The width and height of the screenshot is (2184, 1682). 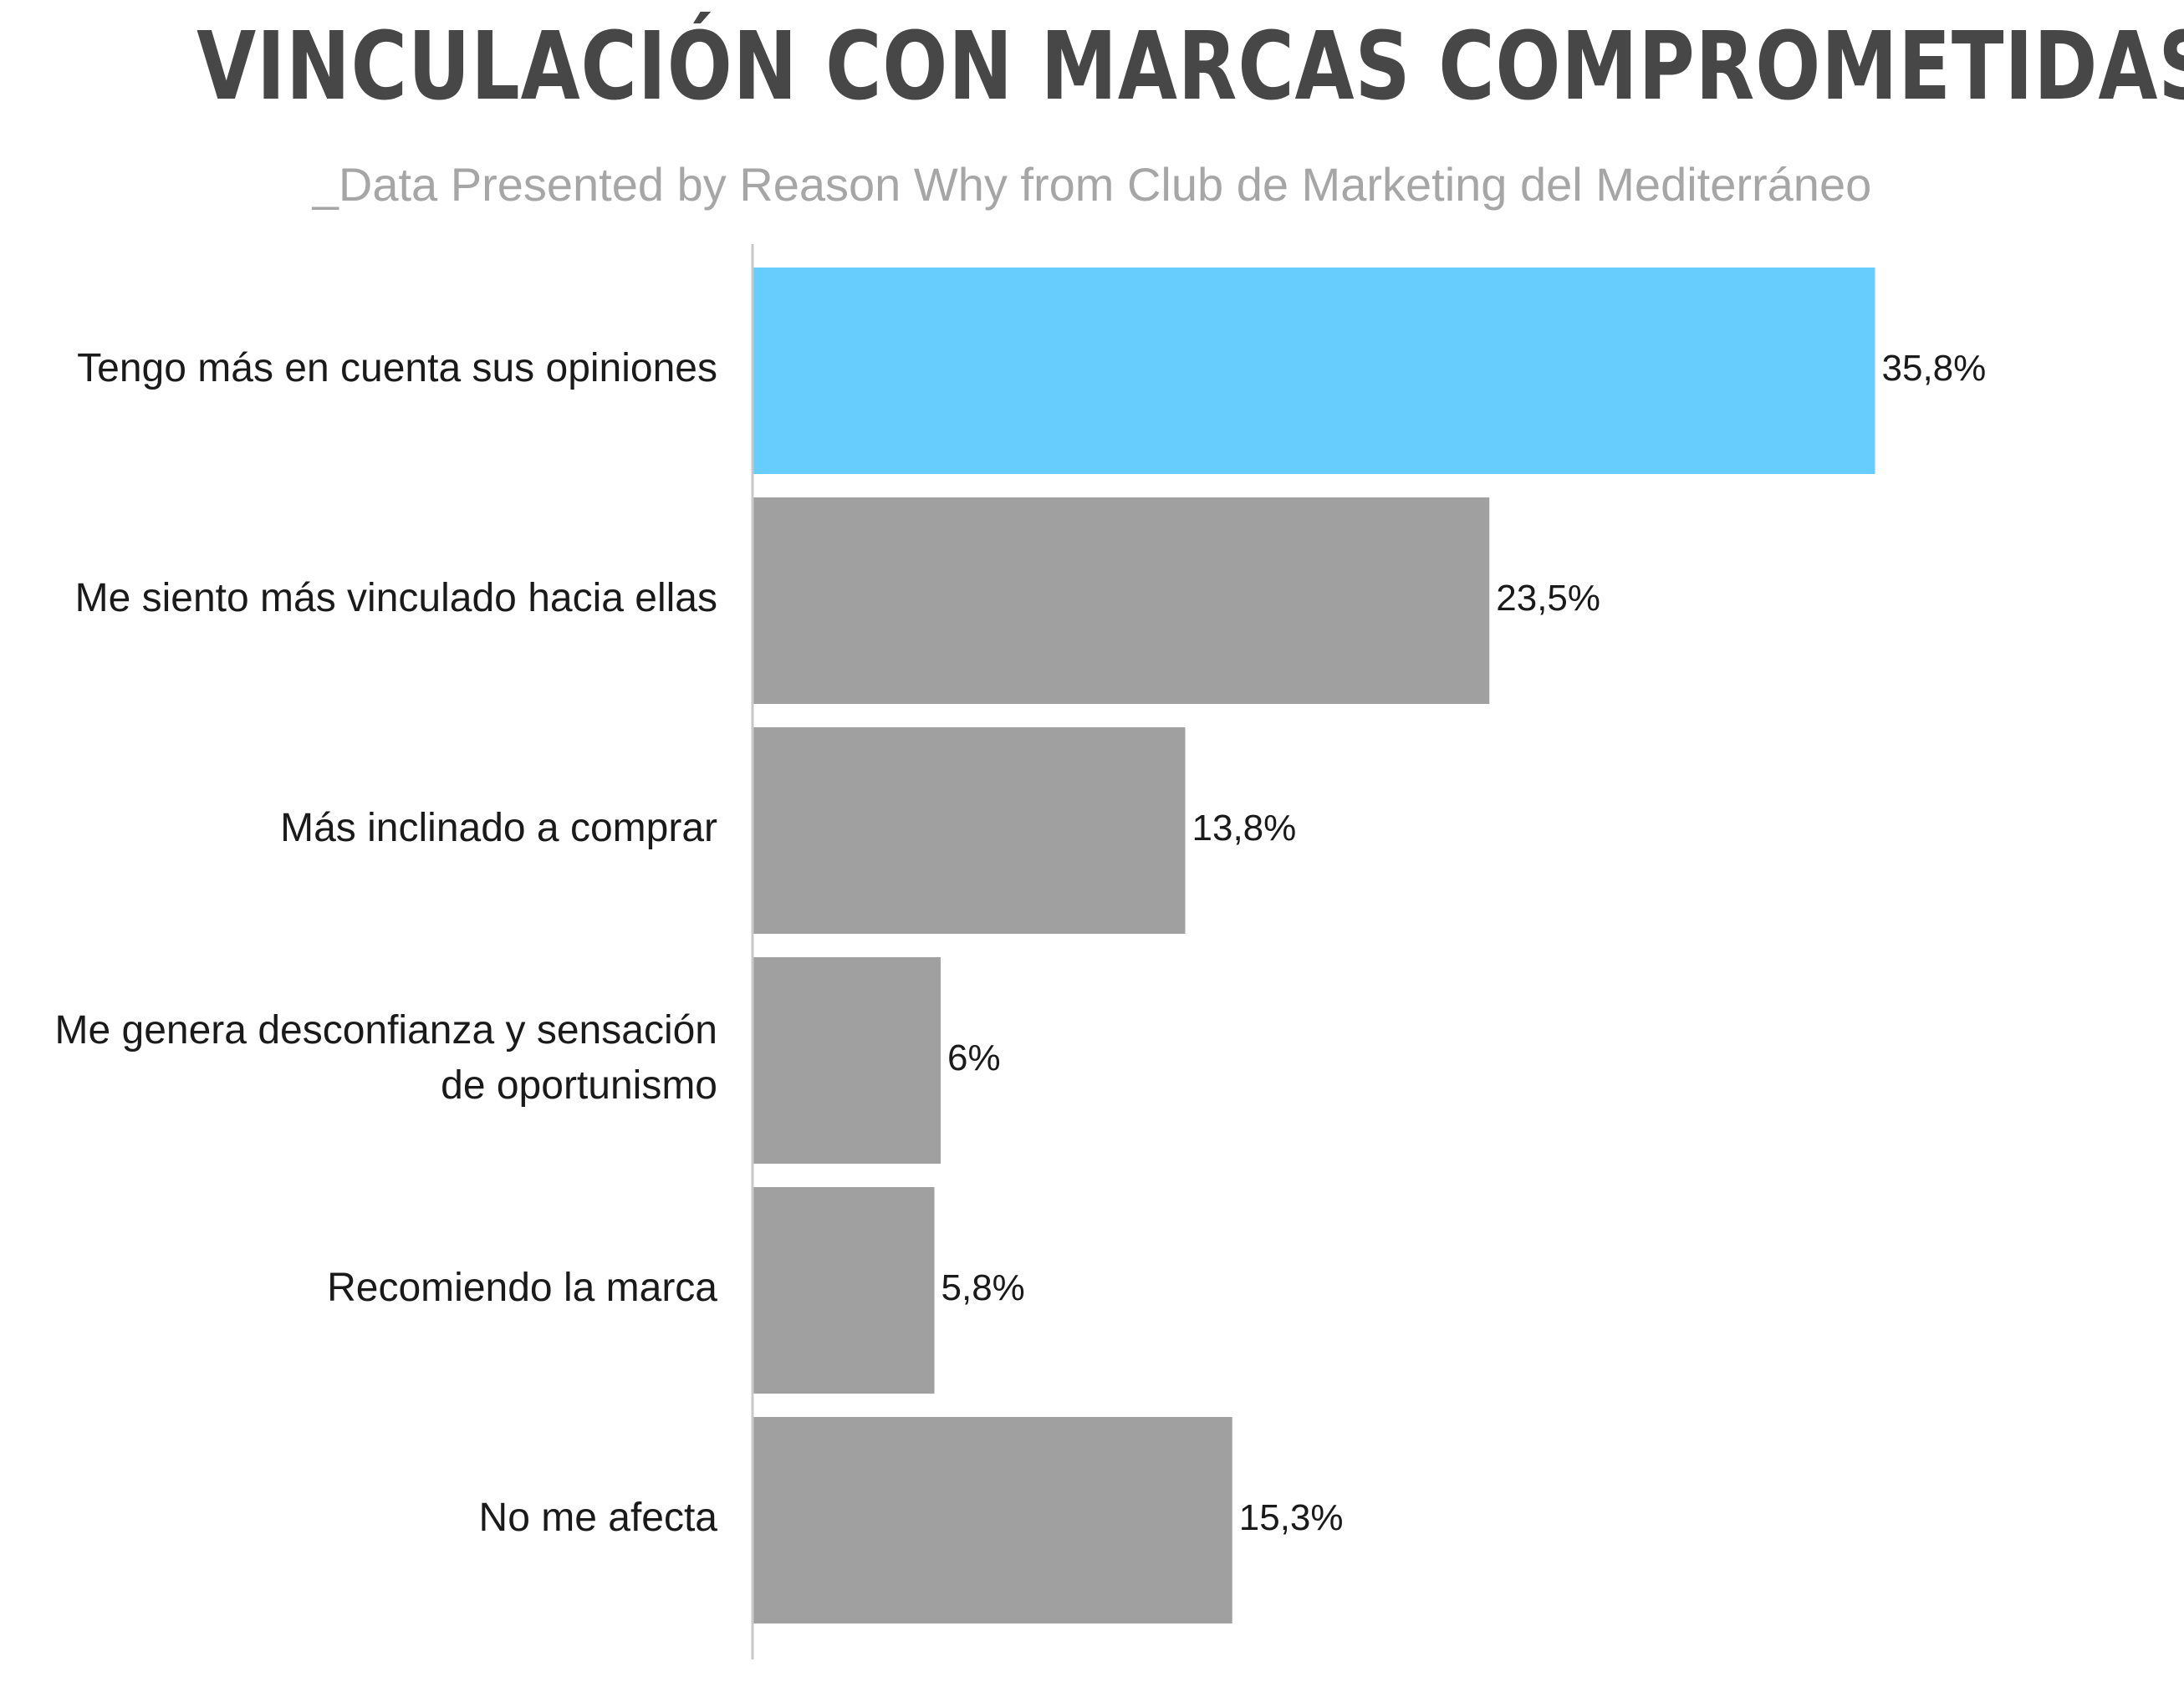 What do you see at coordinates (1244, 828) in the screenshot?
I see `value-label-2: 13,8%` at bounding box center [1244, 828].